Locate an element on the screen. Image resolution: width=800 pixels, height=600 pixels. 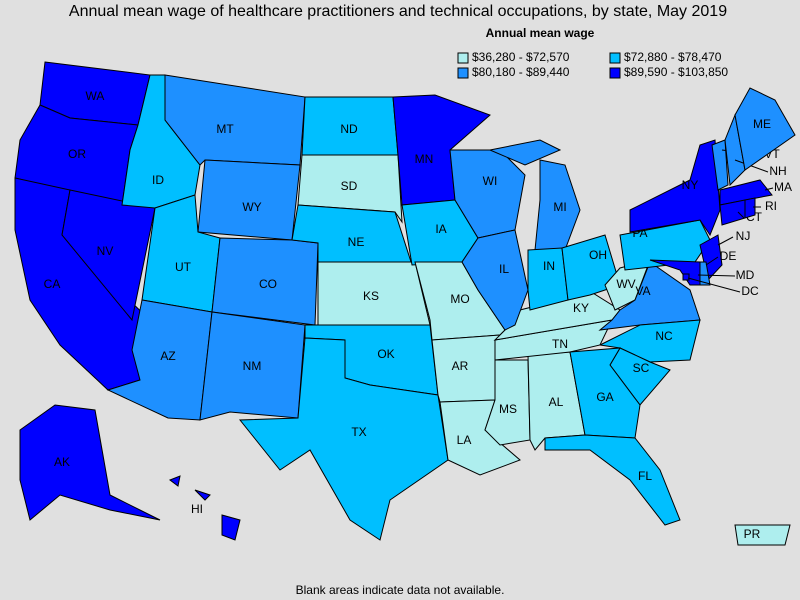
state-label: MD is located at coordinates (745, 275).